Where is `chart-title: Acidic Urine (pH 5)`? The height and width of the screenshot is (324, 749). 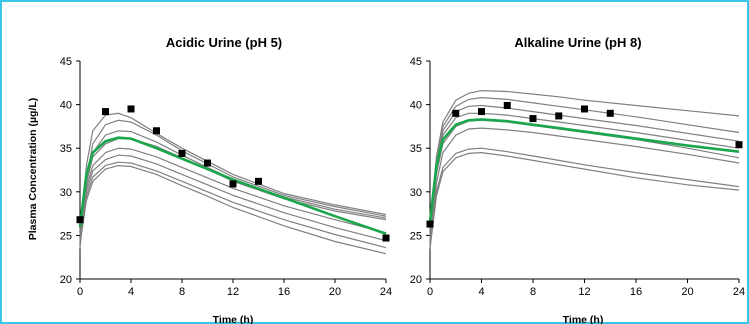
chart-title: Acidic Urine (pH 5) is located at coordinates (224, 42).